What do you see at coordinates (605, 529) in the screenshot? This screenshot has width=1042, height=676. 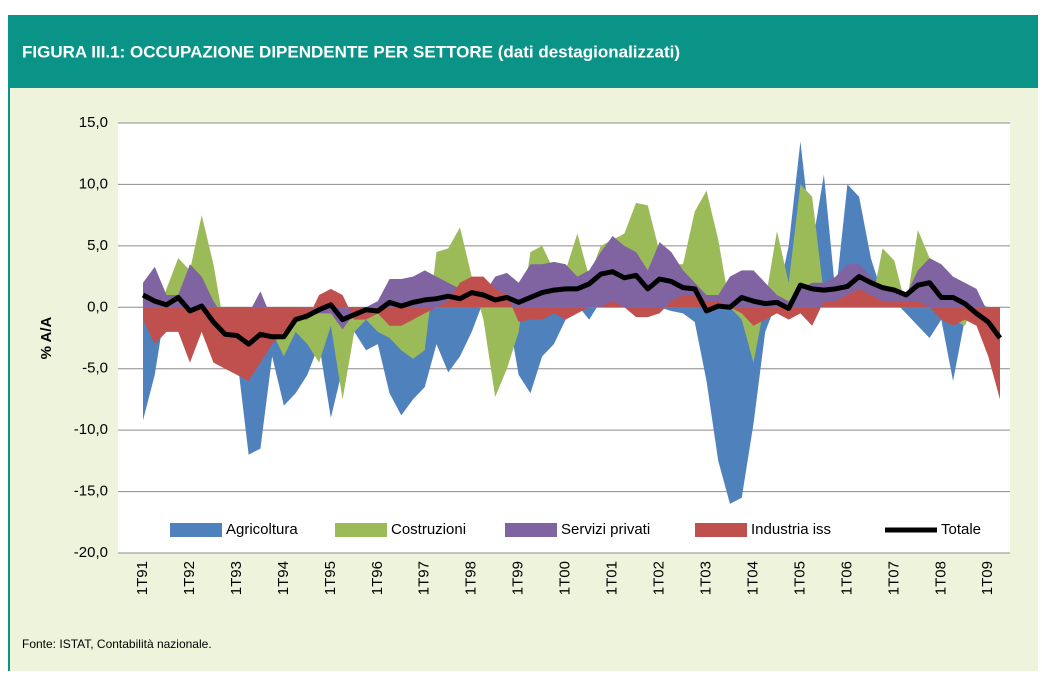 I see `legend-label: Servizi privati` at bounding box center [605, 529].